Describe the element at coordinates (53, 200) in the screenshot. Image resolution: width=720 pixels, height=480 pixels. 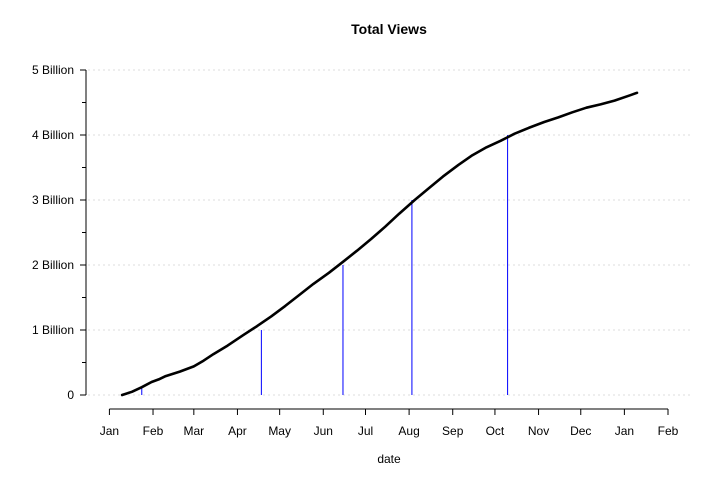
I see `y-tick-label: 3 Billion` at that location.